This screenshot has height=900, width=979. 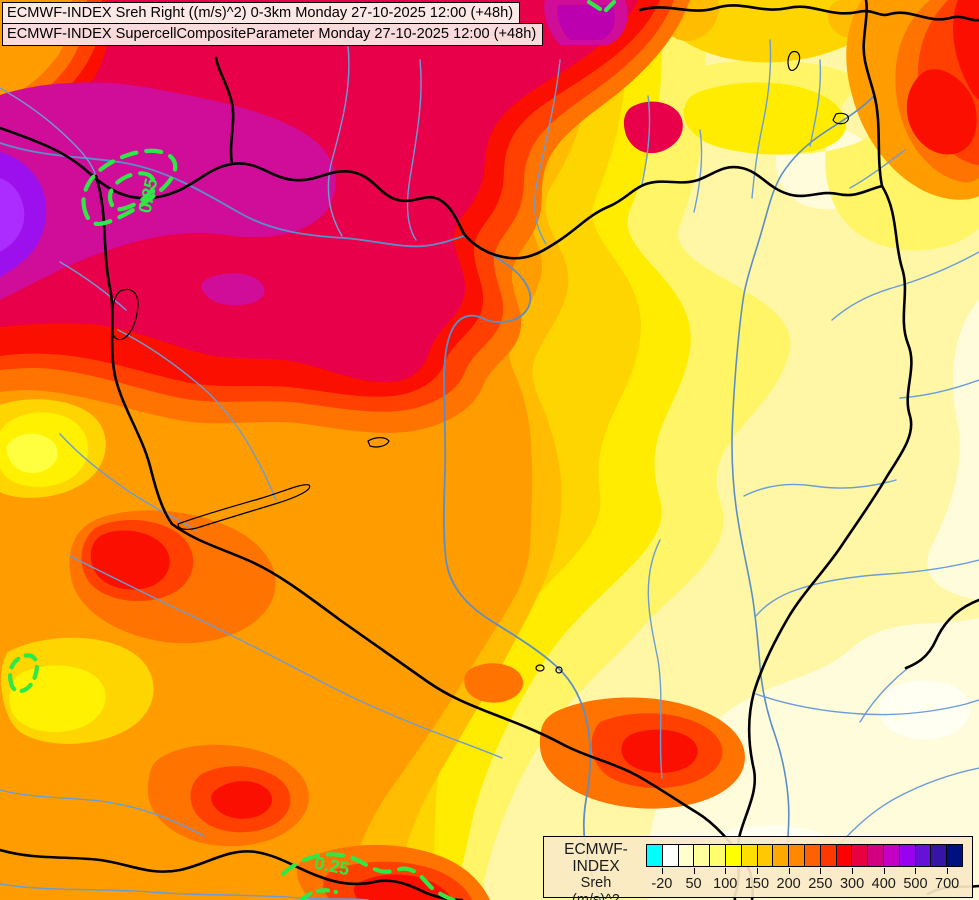 I want to click on river-morava, so click(x=48, y=132).